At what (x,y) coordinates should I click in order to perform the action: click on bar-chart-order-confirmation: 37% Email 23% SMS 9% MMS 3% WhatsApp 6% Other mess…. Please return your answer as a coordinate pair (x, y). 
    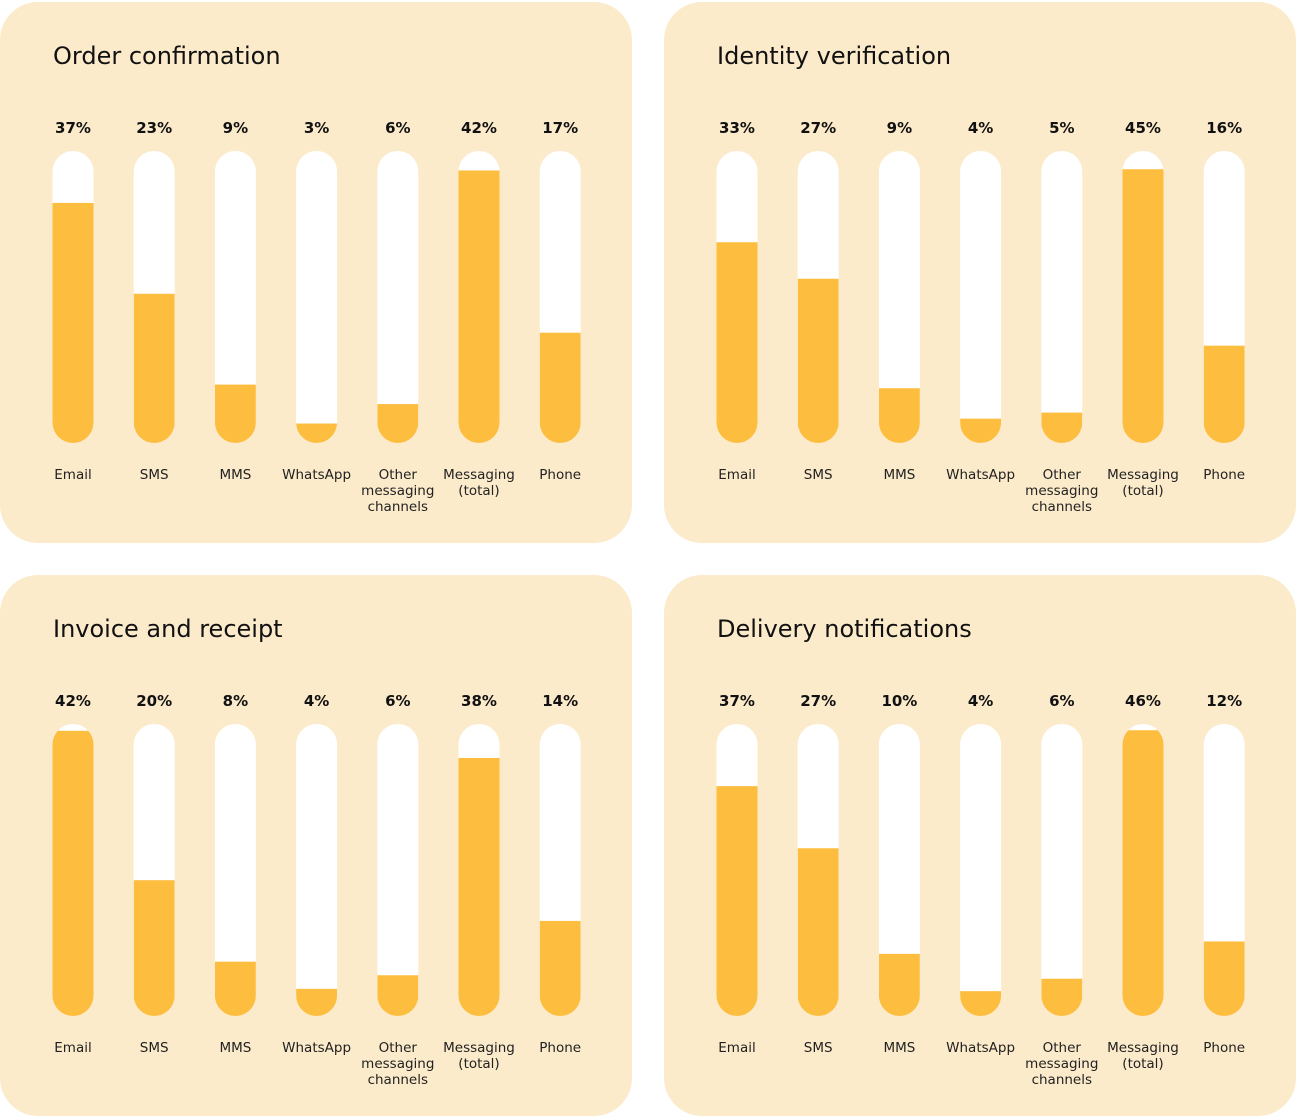
    Looking at the image, I should click on (316, 317).